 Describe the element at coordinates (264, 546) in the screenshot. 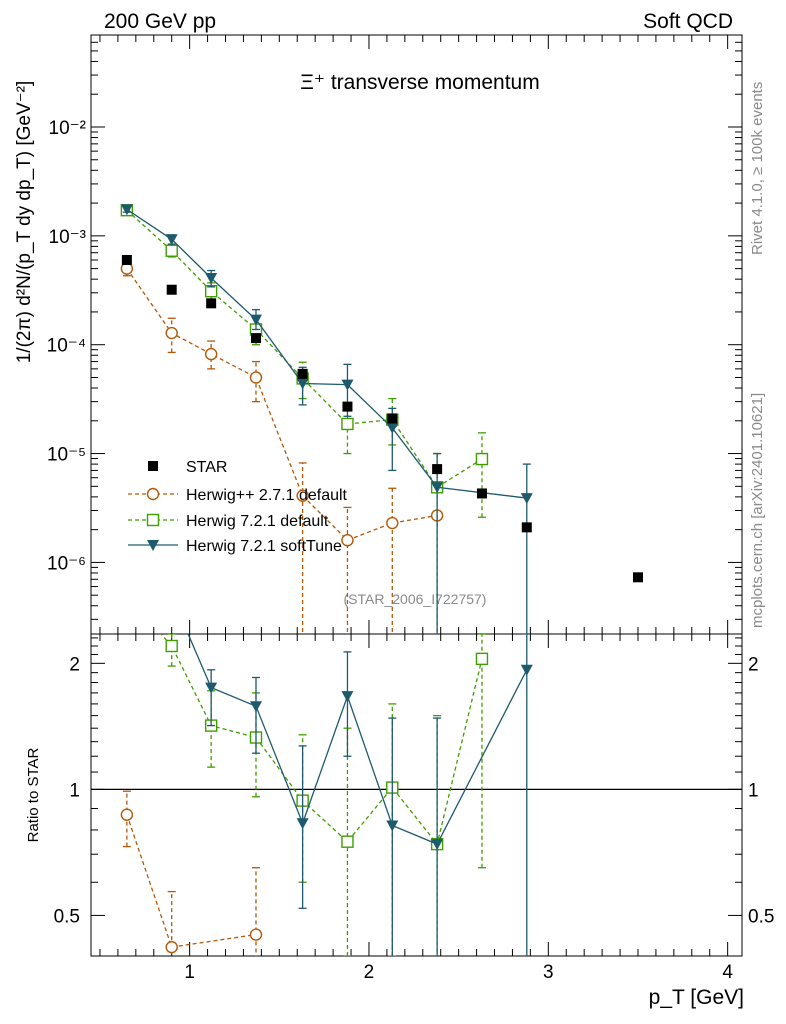

I see `legend-herwig-softtune-label: Herwig 7.2.1 softTune` at that location.